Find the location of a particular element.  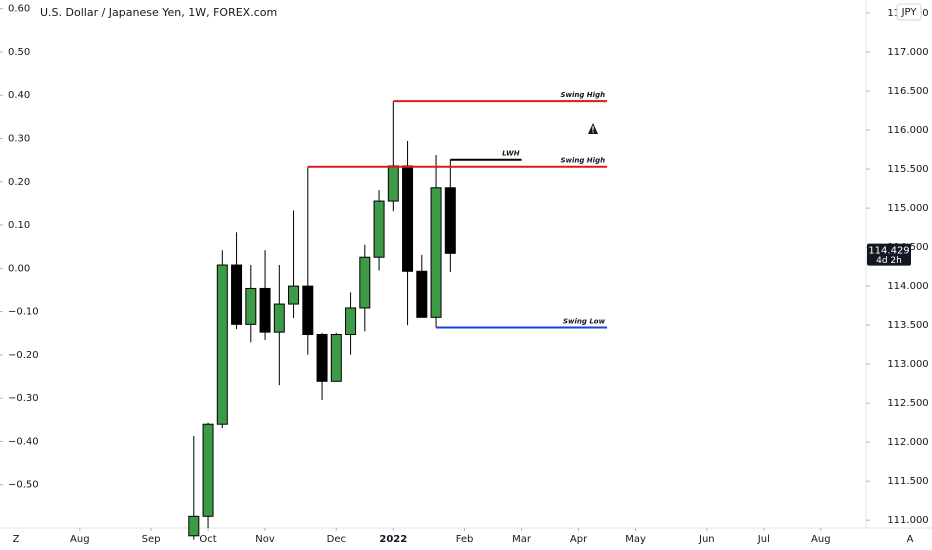

y2-tick-label: −0.10 is located at coordinates (23, 312).